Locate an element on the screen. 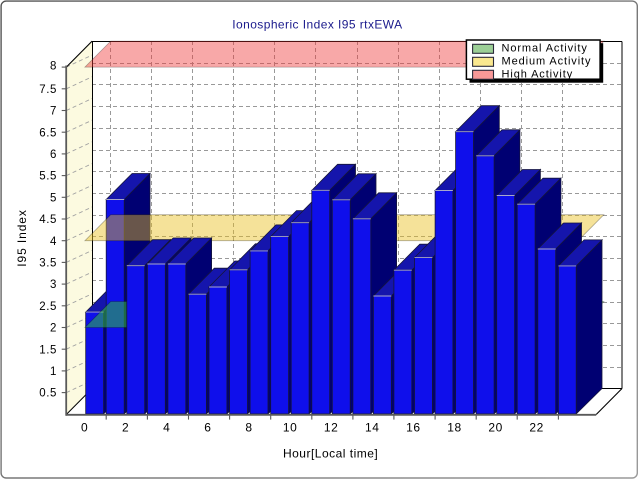  svg-text: 7.5 is located at coordinates (48, 90).